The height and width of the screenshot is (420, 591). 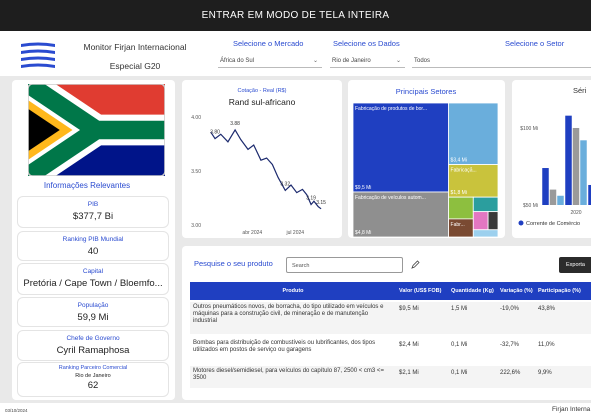 I want to click on fullscreen-label: ENTRAR EM MODO DE TELA INTEIRA, so click(x=295, y=15).